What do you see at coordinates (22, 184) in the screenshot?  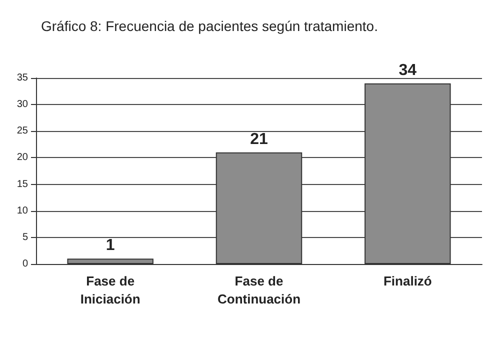 I see `y-tick-label: 15` at bounding box center [22, 184].